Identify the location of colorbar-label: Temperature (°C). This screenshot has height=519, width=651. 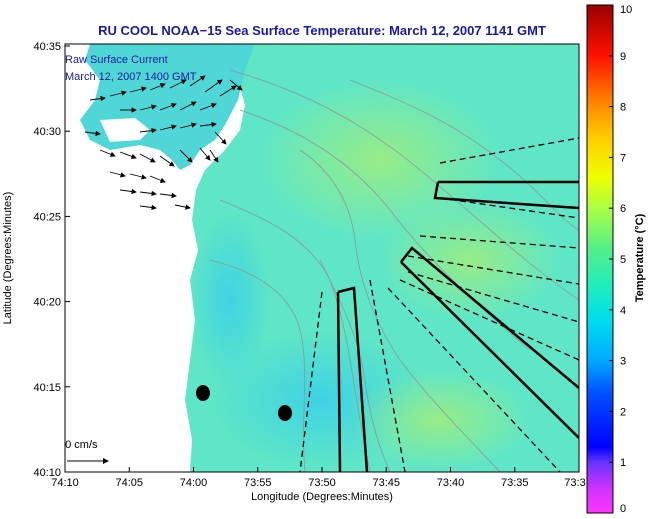
(640, 257).